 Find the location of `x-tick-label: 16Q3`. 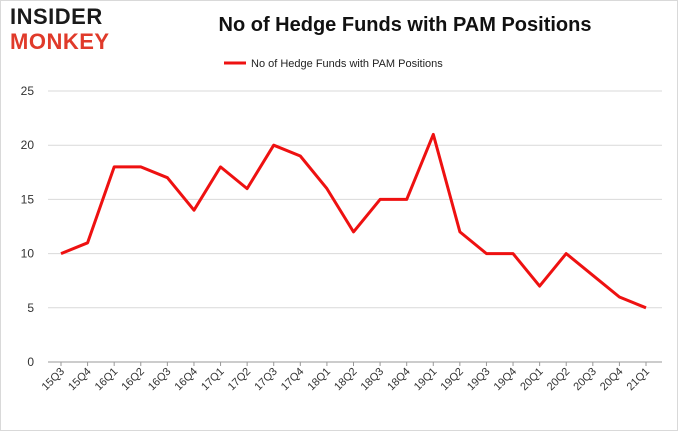

x-tick-label: 16Q3 is located at coordinates (160, 380).